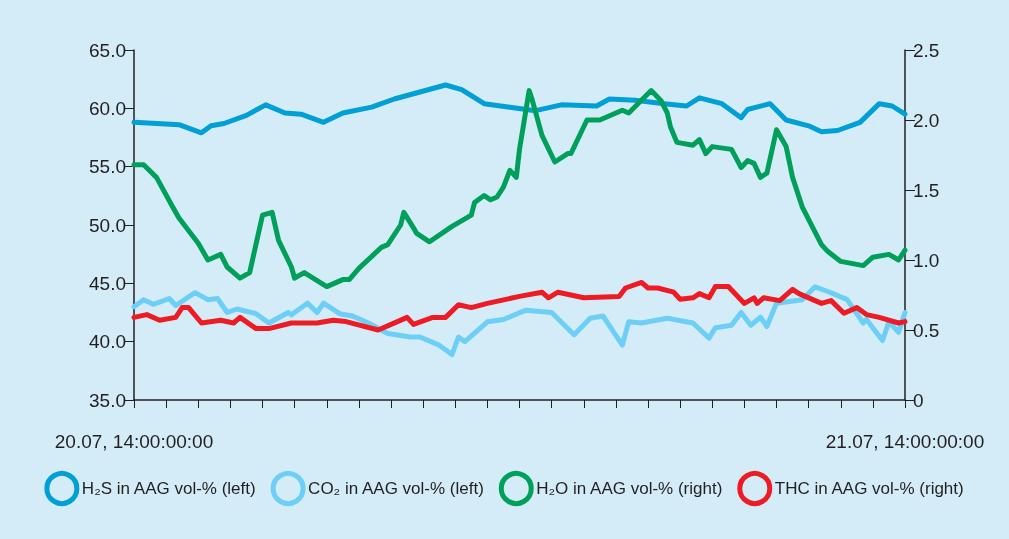  Describe the element at coordinates (396, 488) in the screenshot. I see `legend-label: CO₂ in AAG vol-% (left)` at that location.